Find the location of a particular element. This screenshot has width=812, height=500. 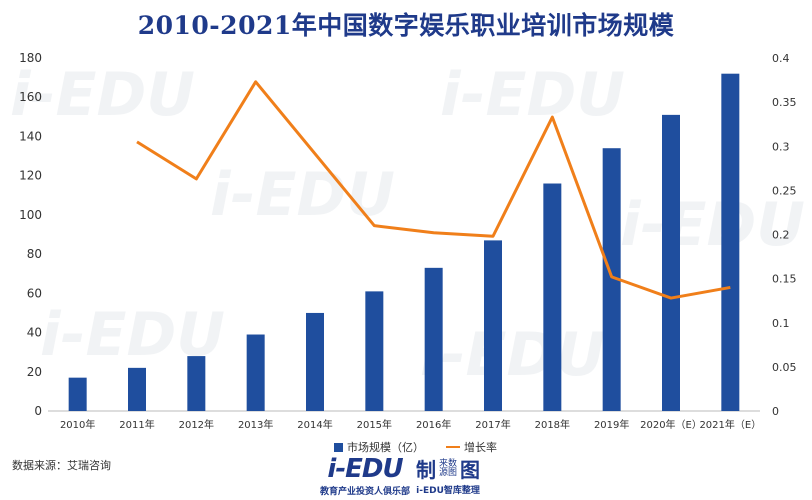

x-tick-label: 2010年 is located at coordinates (77, 424).